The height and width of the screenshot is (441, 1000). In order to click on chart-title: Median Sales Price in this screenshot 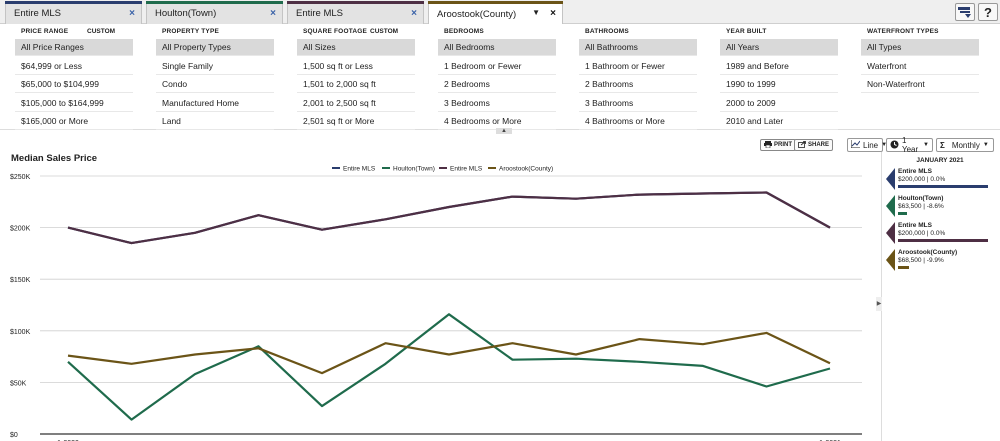, I will do `click(54, 158)`.